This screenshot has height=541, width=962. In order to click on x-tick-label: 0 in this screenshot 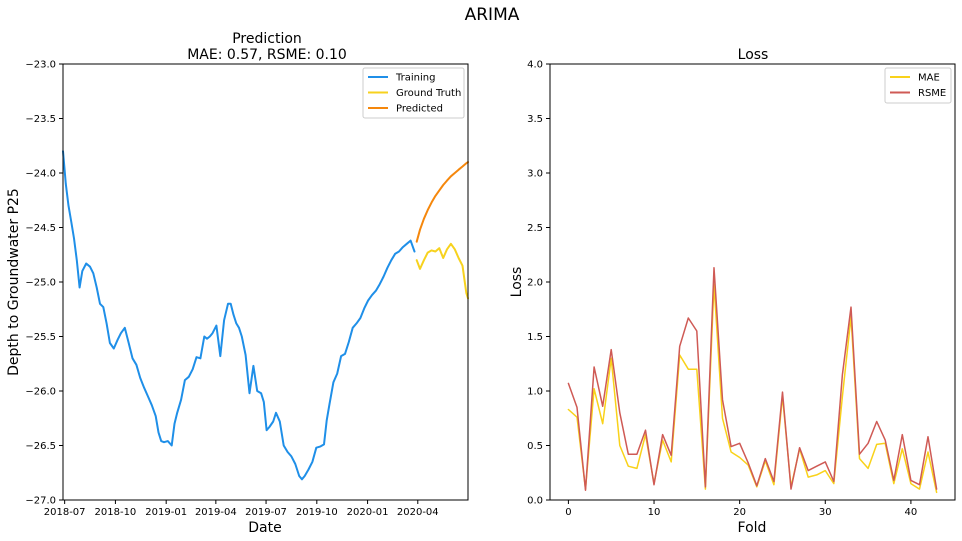, I will do `click(568, 512)`.